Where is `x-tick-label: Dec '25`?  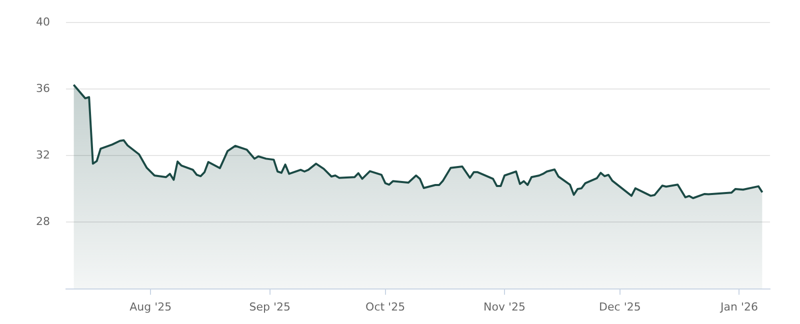 x-tick-label: Dec '25 is located at coordinates (620, 307).